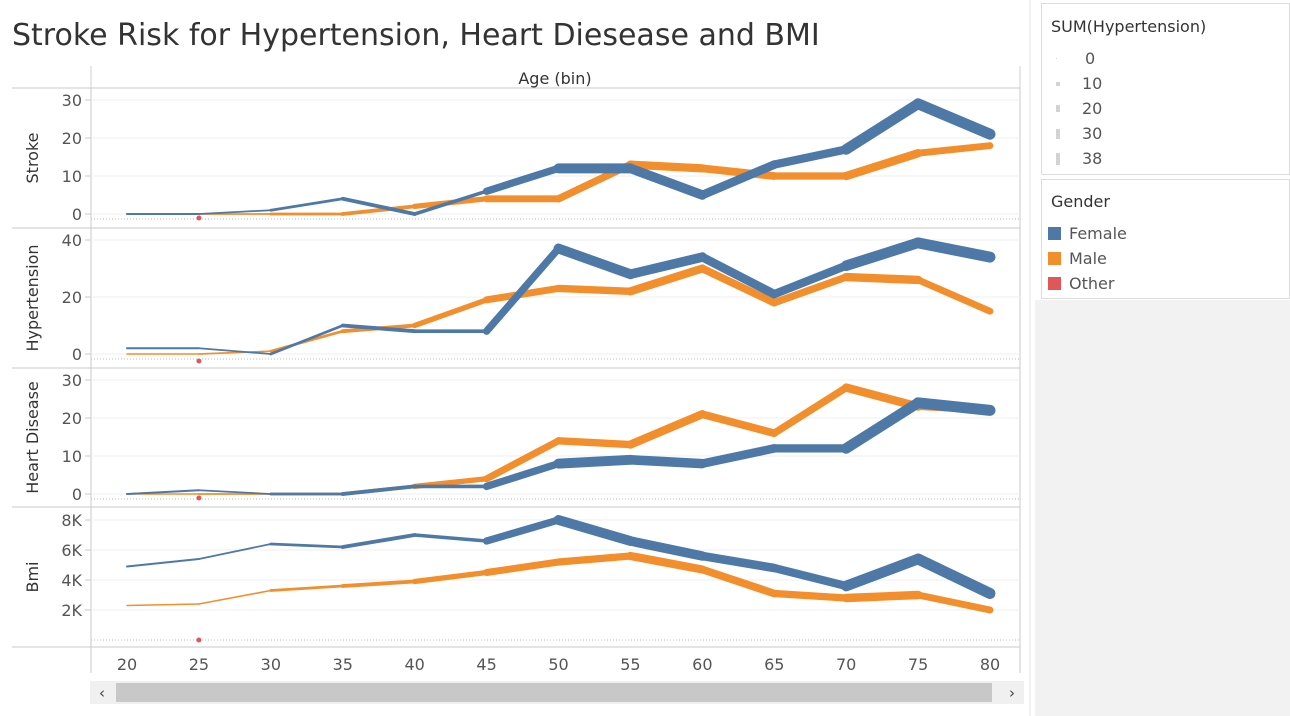 This screenshot has width=1290, height=716. I want to click on size-legend-item: 0, so click(1165, 58).